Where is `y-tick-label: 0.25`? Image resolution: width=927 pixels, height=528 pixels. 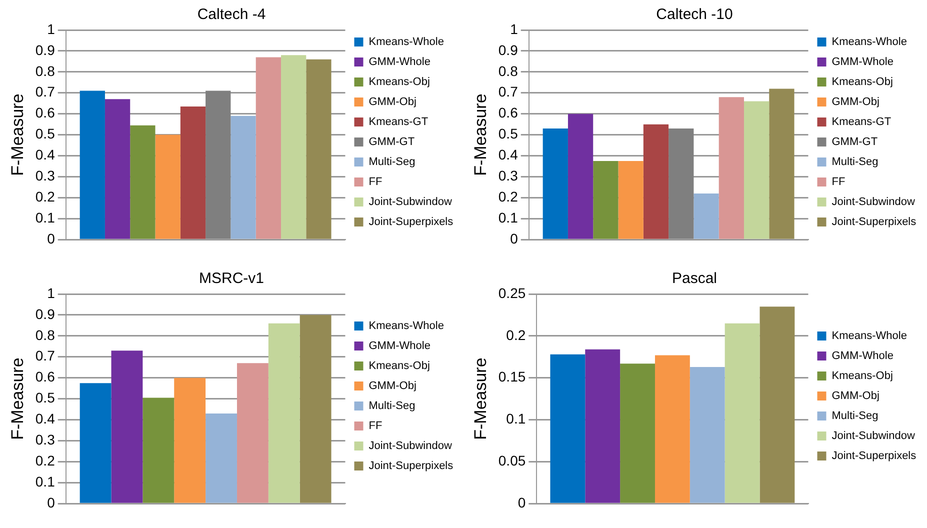 y-tick-label: 0.25 is located at coordinates (512, 292).